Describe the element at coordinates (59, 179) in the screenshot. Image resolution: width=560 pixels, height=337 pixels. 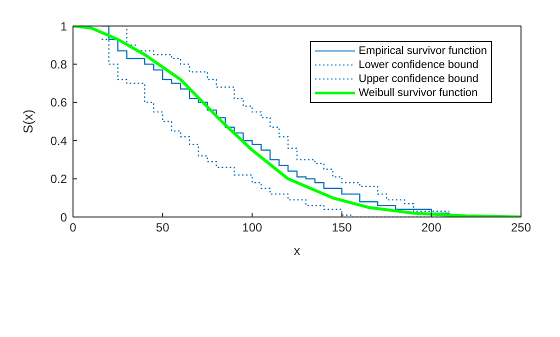
I see `y-tick-label: 0.2` at that location.